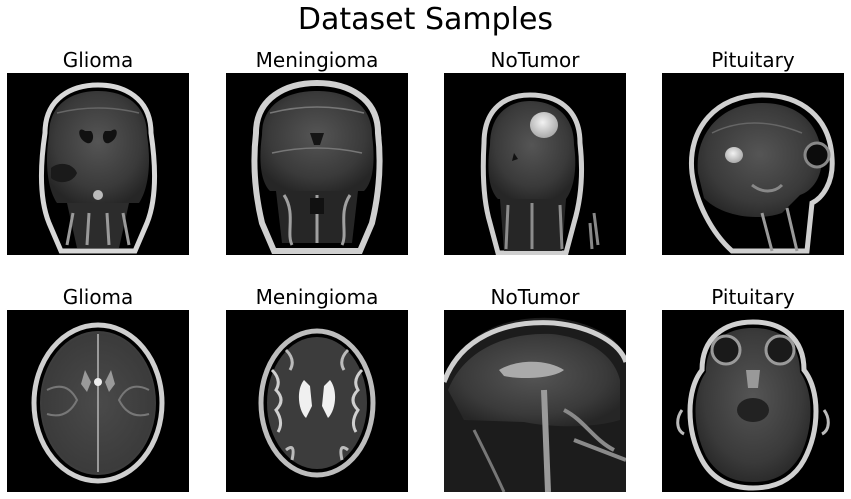 Image resolution: width=851 pixels, height=499 pixels. Describe the element at coordinates (317, 401) in the screenshot. I see `mri-image-meningioma-axial` at that location.